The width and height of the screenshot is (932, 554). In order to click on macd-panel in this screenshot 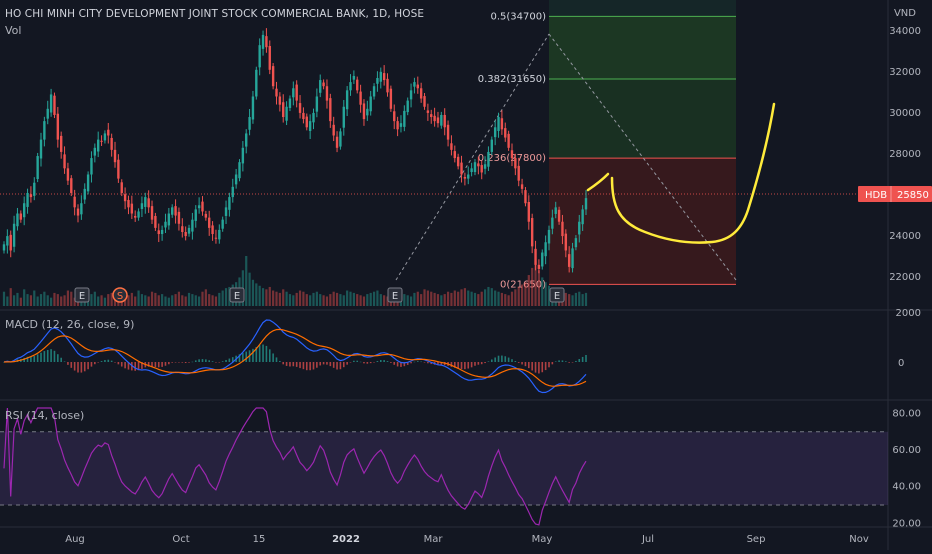, I will do `click(295, 356)`.